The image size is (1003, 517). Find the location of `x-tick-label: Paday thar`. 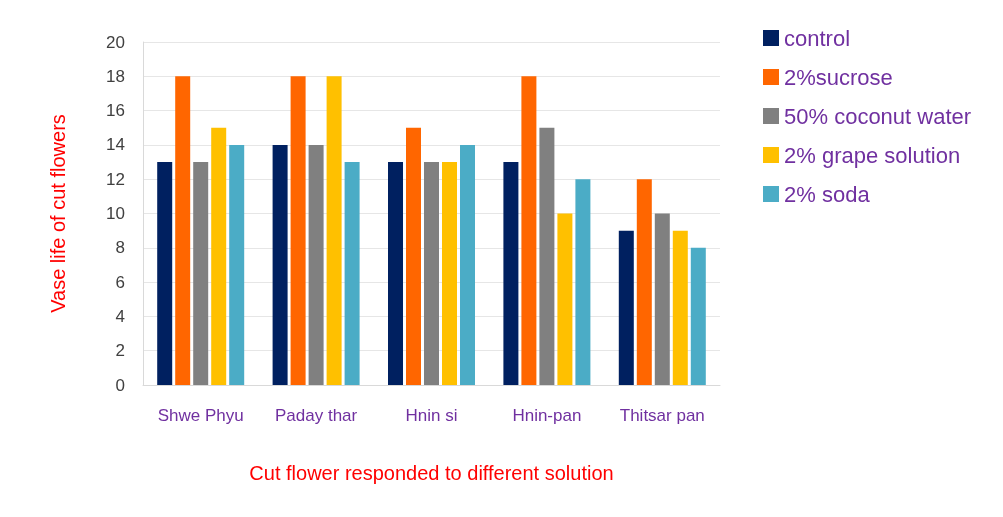

x-tick-label: Paday thar is located at coordinates (316, 415).